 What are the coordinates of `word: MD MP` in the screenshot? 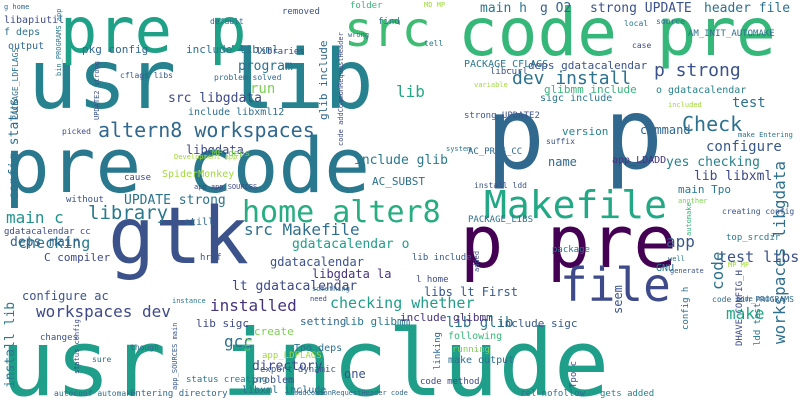 It's located at (435, 5).